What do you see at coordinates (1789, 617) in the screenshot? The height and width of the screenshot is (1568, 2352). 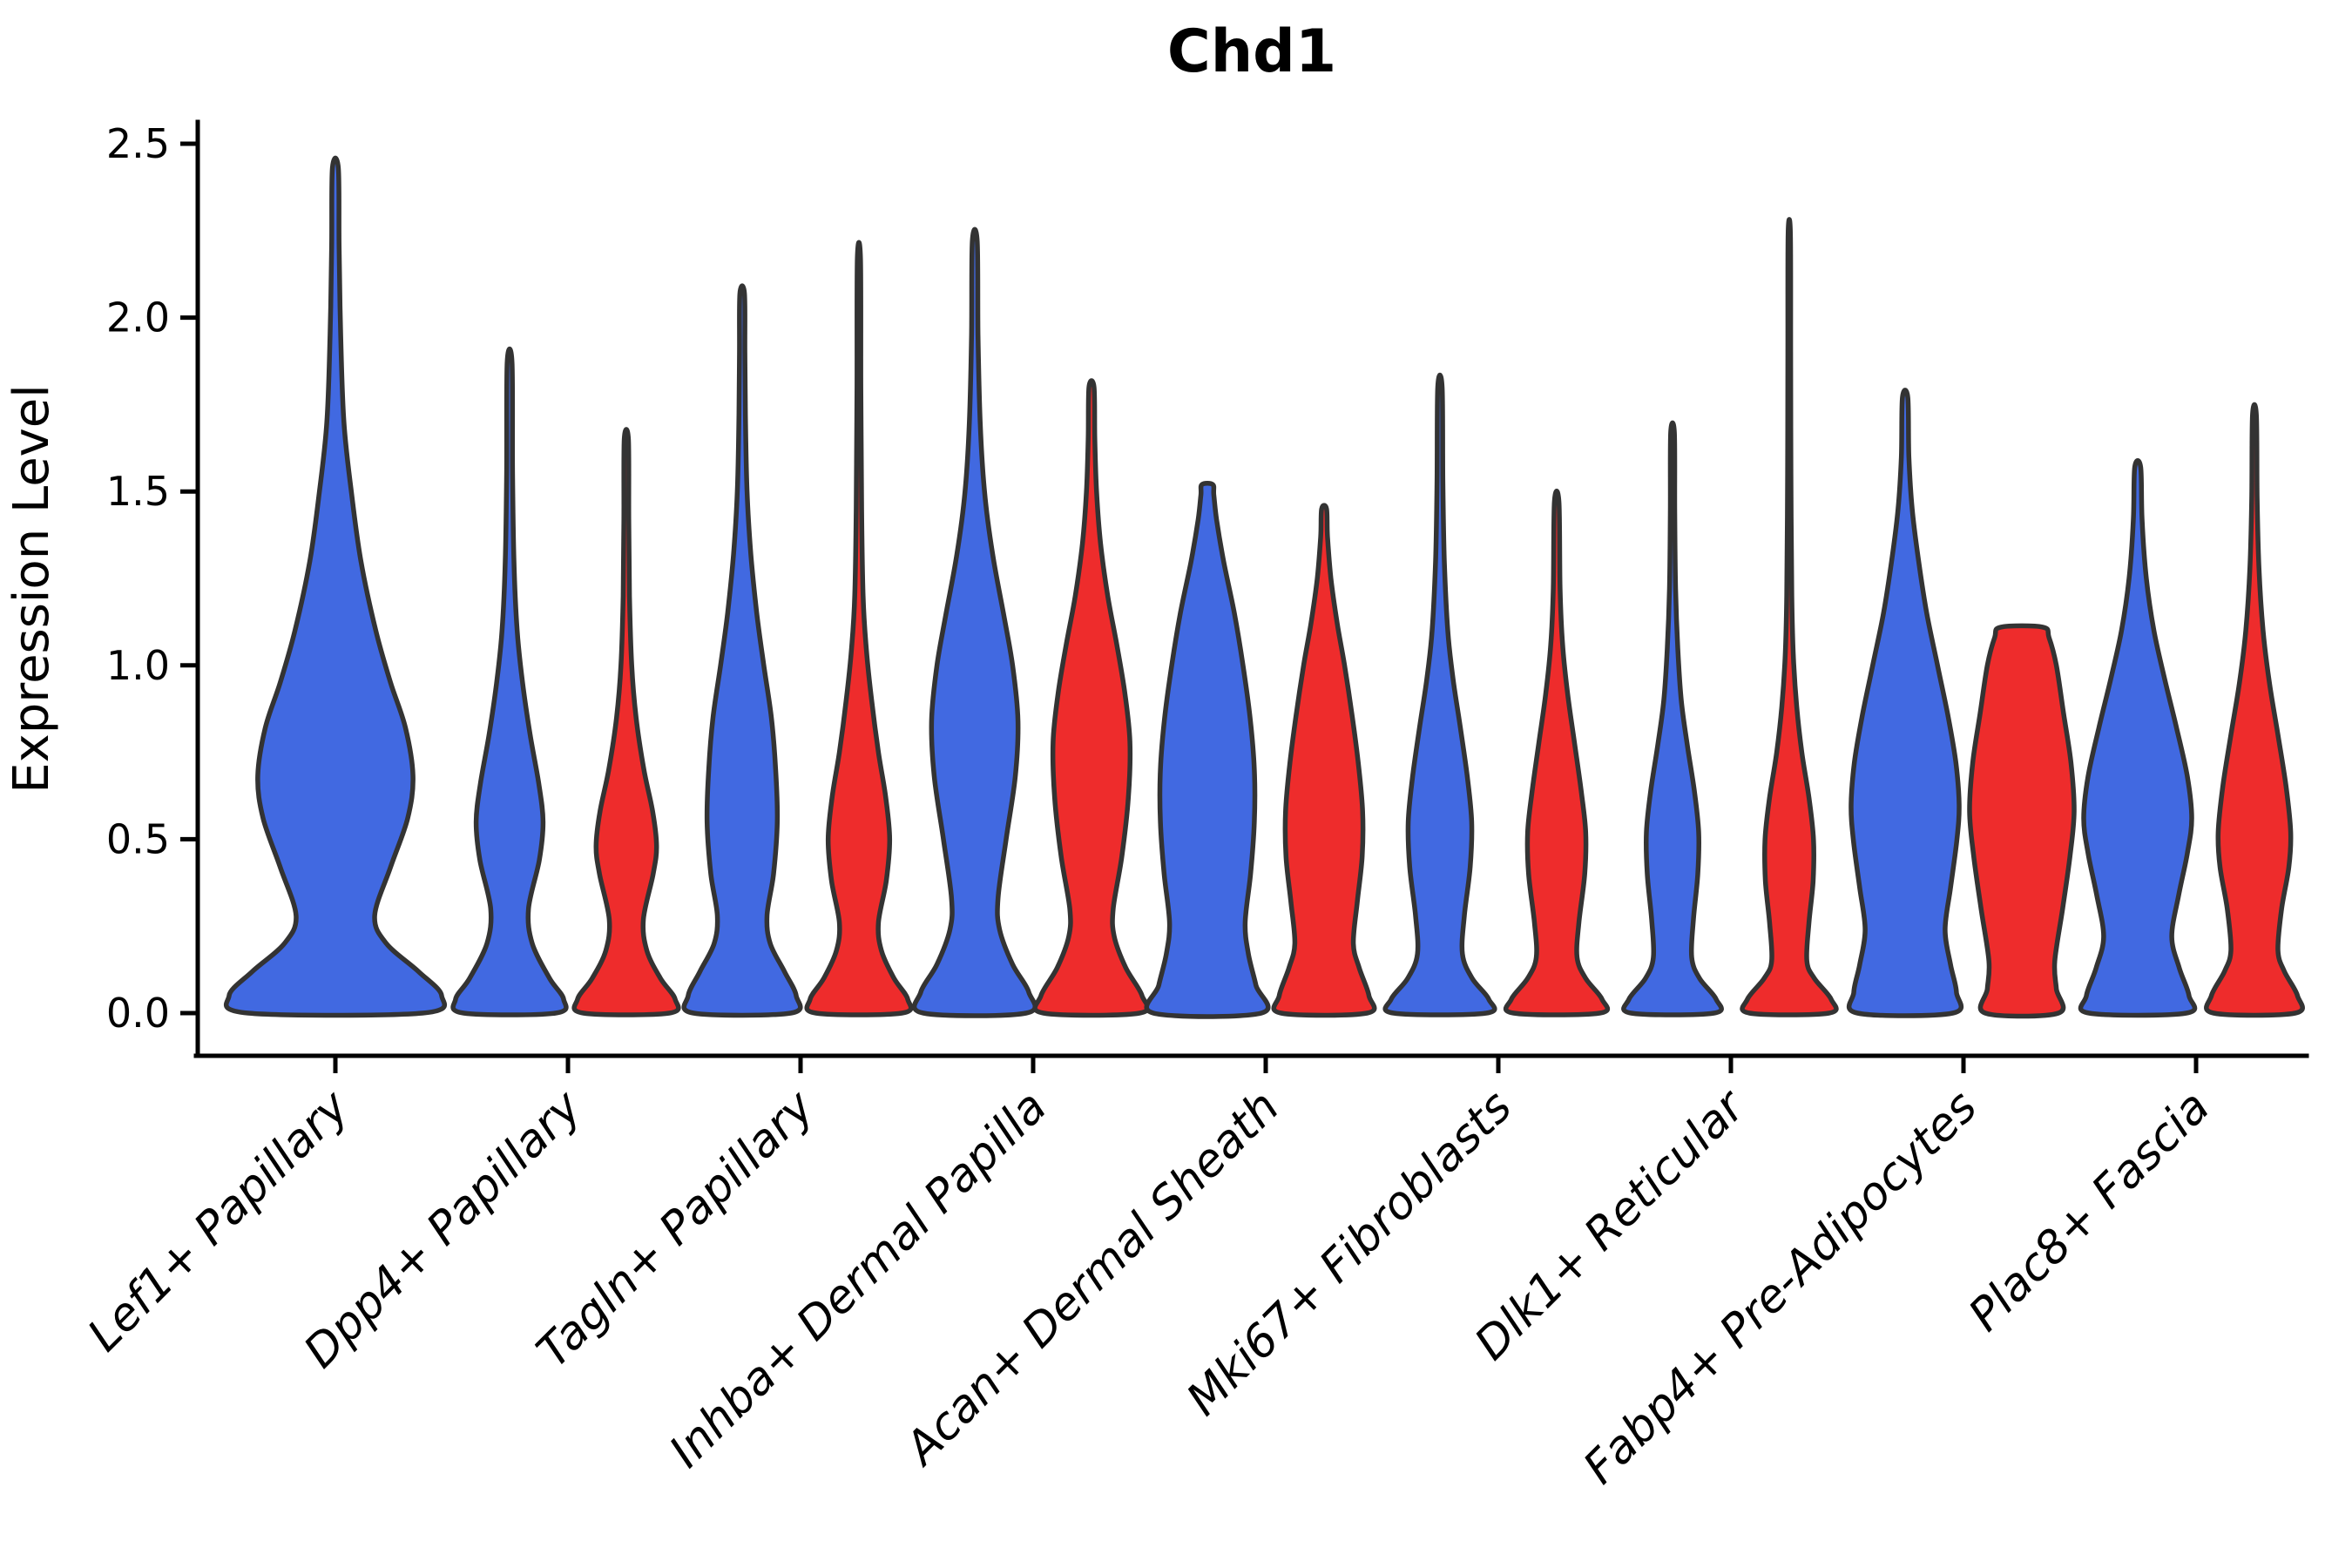 I see `violin-dlk1-reticular-red` at bounding box center [1789, 617].